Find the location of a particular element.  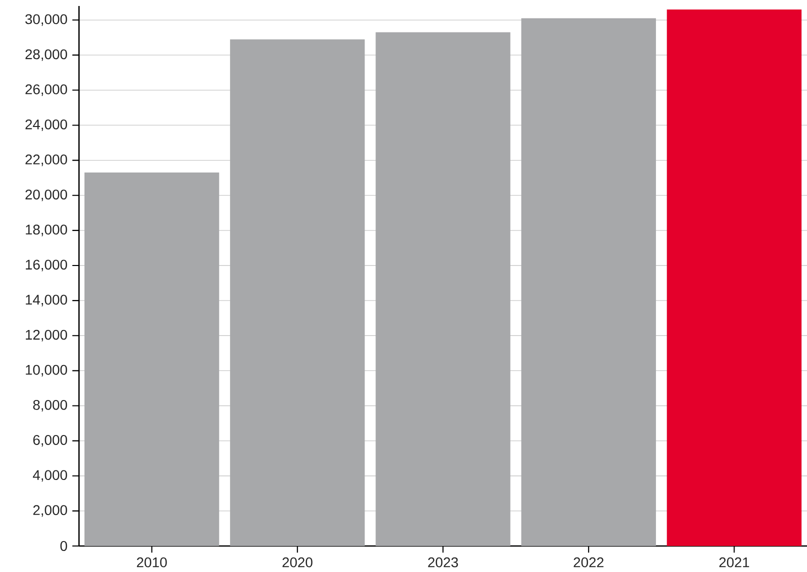

y-tick-label: 4,000 is located at coordinates (50, 476).